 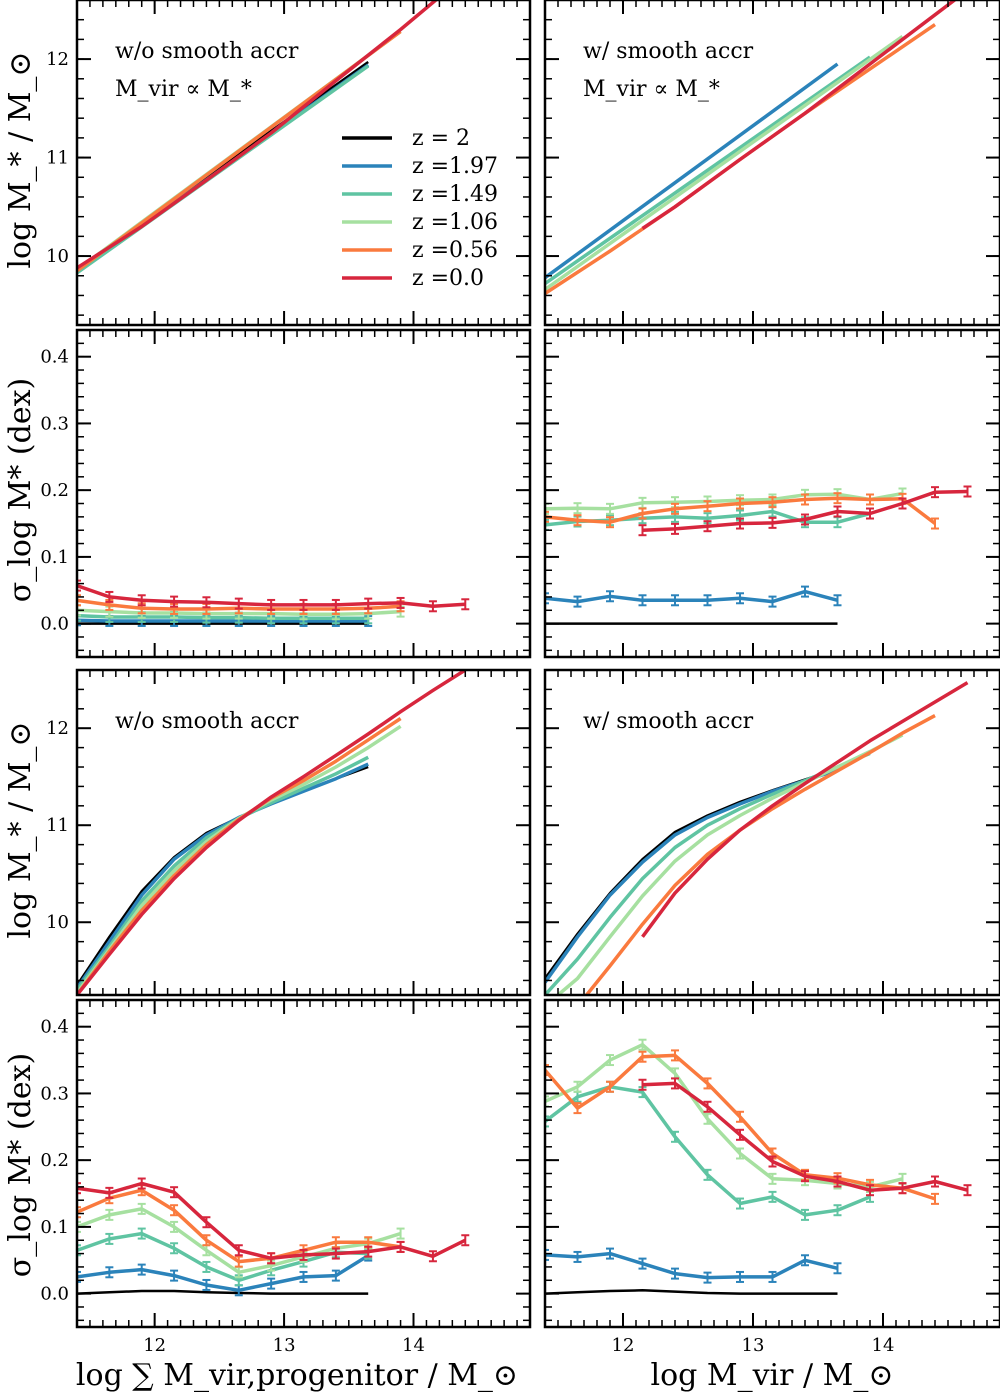 What do you see at coordinates (771, 1375) in the screenshot?
I see `xlabel-right: log M_vir / M_⊙` at bounding box center [771, 1375].